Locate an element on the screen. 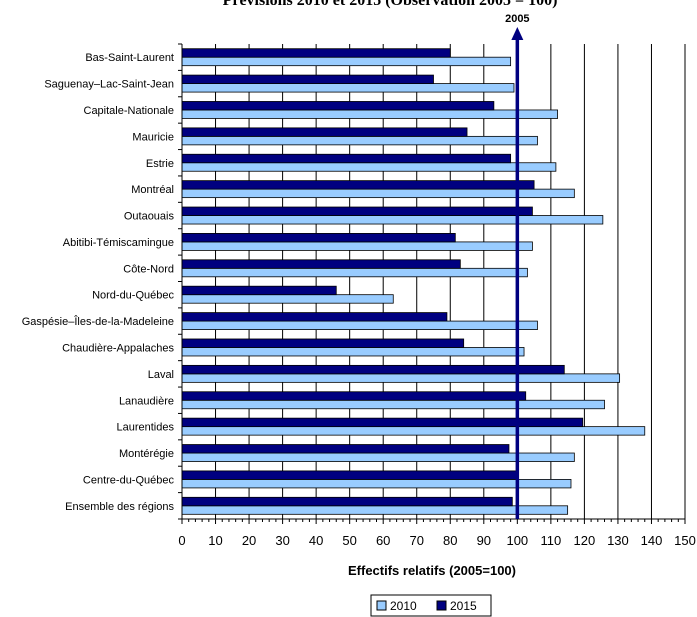 Image resolution: width=697 pixels, height=617 pixels. legend: 2010 2015 is located at coordinates (431, 605).